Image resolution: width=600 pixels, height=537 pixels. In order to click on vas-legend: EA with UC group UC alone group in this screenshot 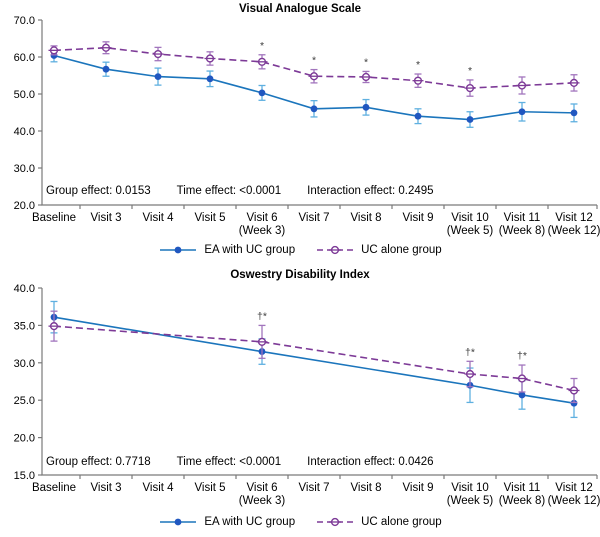, I will do `click(300, 250)`.